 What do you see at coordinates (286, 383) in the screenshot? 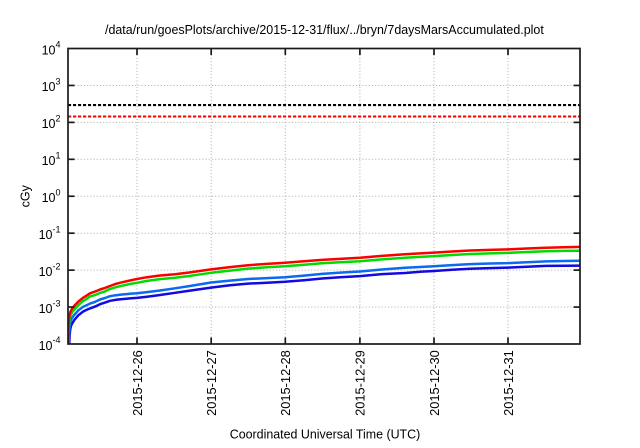
I see `svg-text: 2015-12-28` at bounding box center [286, 383].